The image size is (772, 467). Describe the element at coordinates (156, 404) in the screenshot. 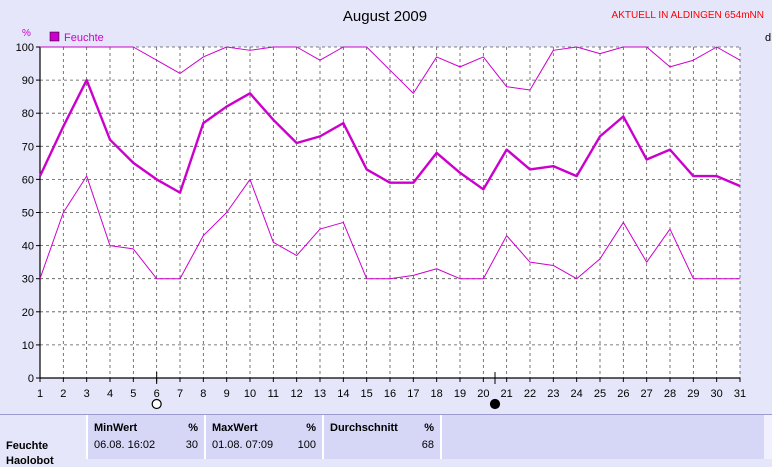

I see `full-moon-icon` at that location.